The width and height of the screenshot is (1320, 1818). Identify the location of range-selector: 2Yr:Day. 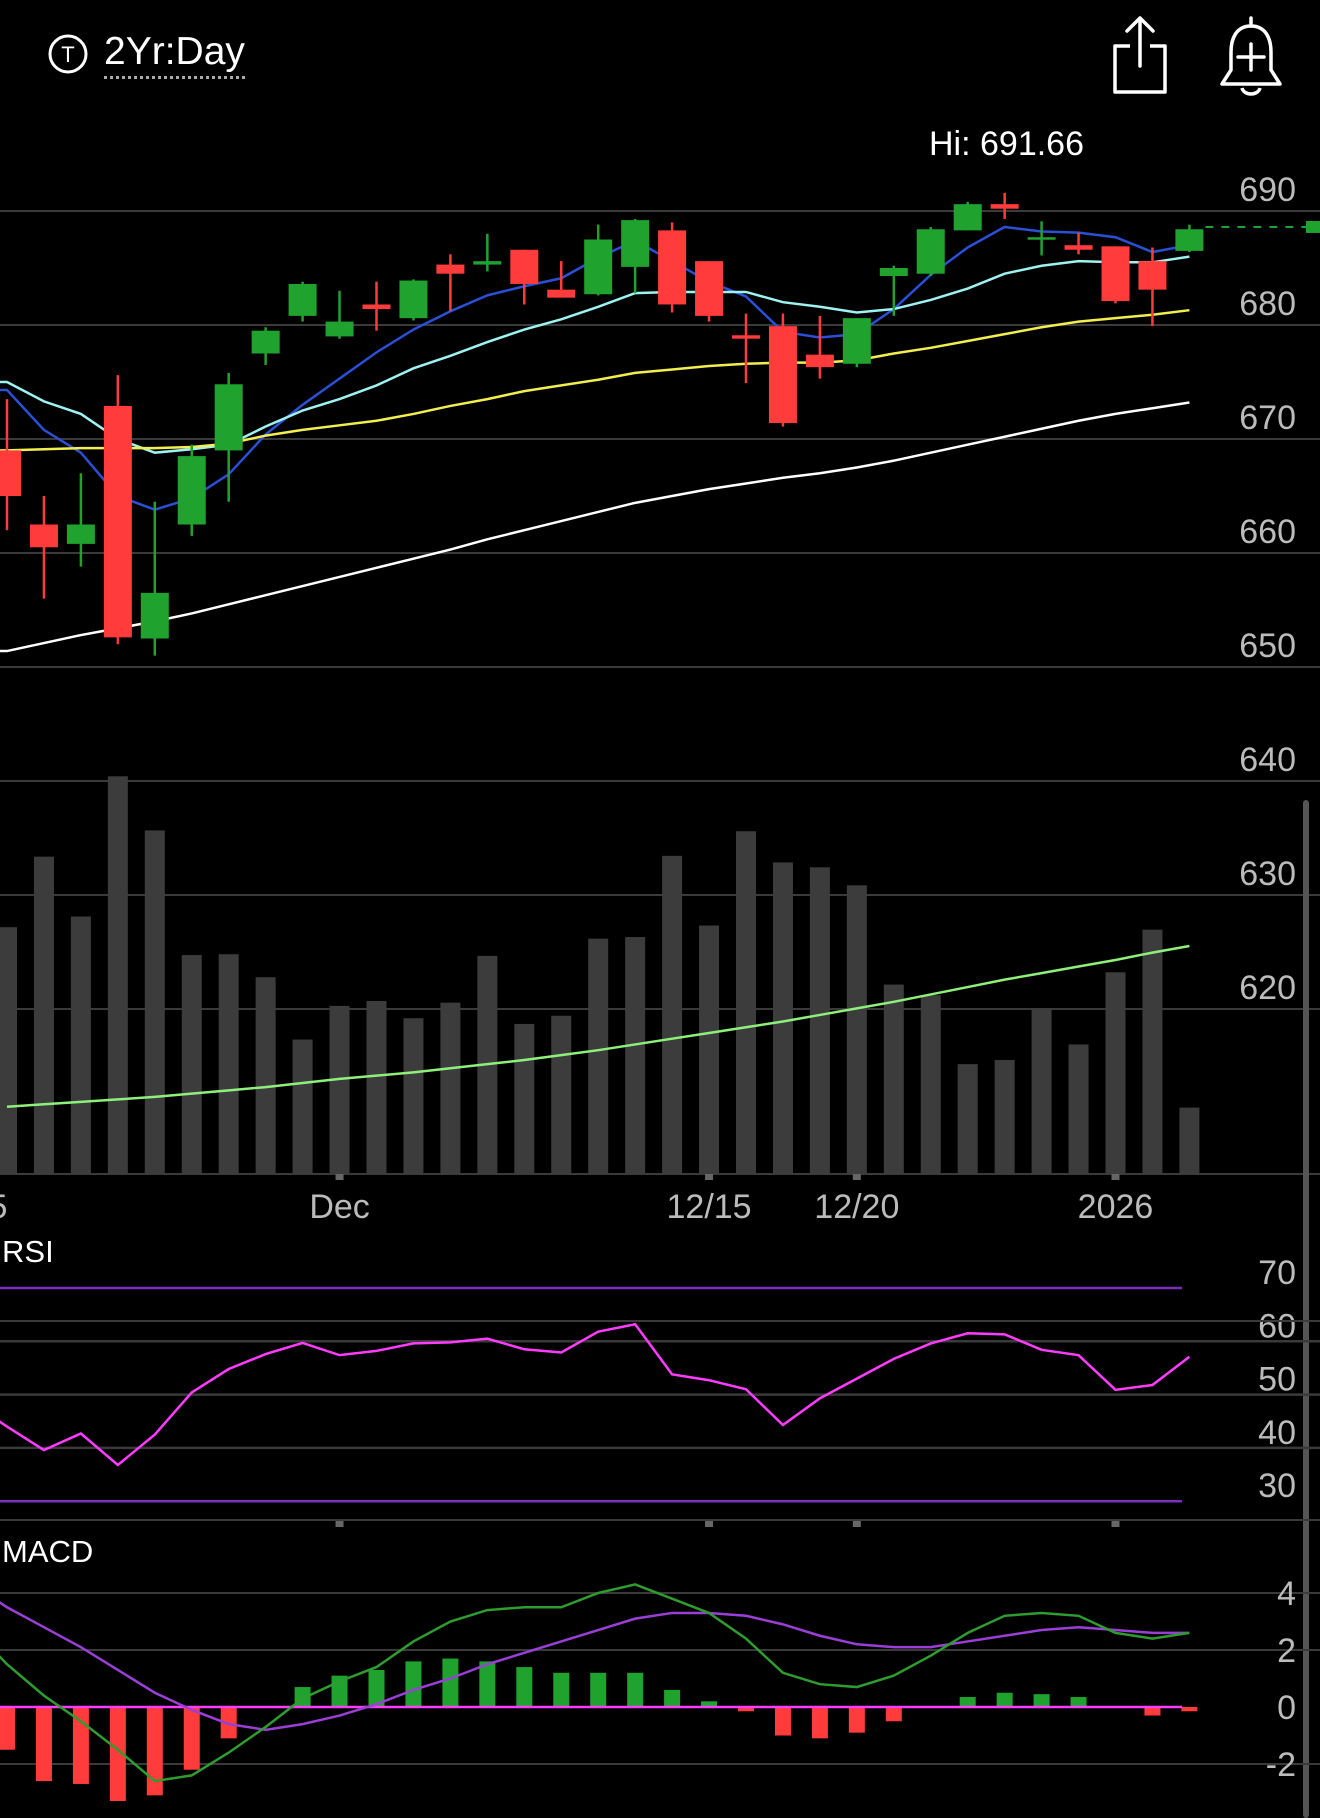
(174, 54).